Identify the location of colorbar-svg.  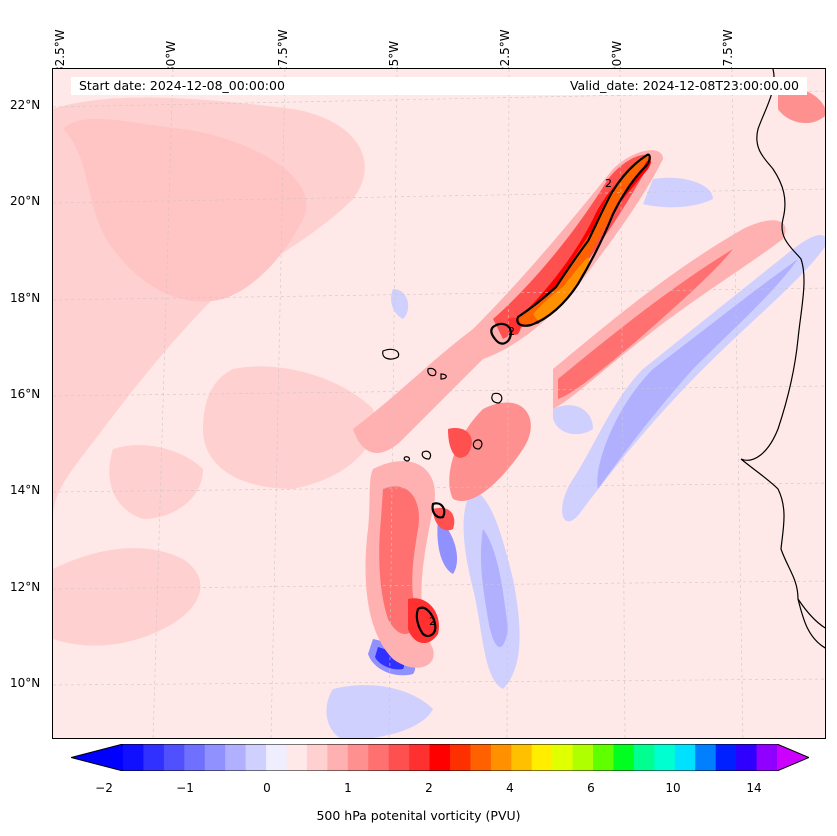
(440, 757).